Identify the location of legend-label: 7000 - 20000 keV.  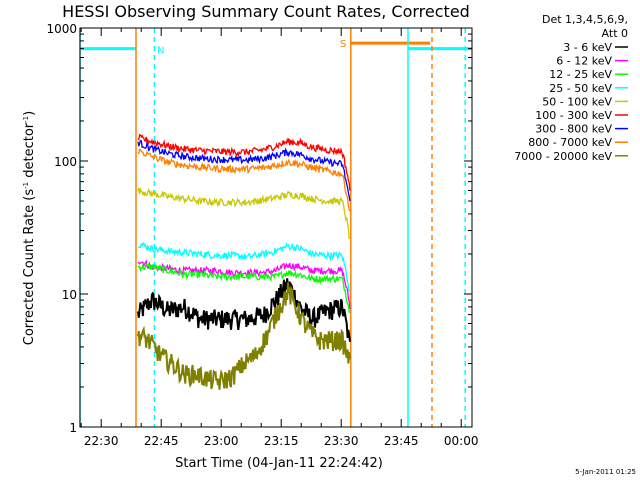
(563, 156).